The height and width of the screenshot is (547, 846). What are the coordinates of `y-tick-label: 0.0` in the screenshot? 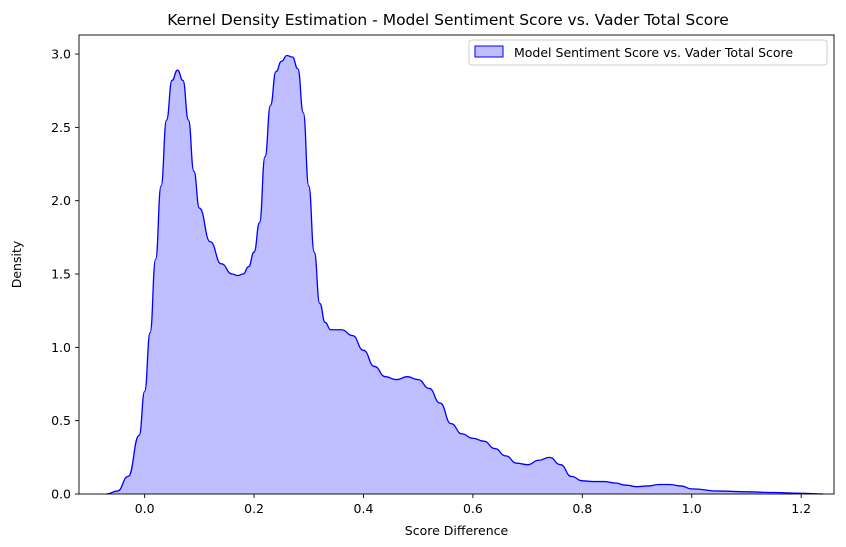 It's located at (61, 494).